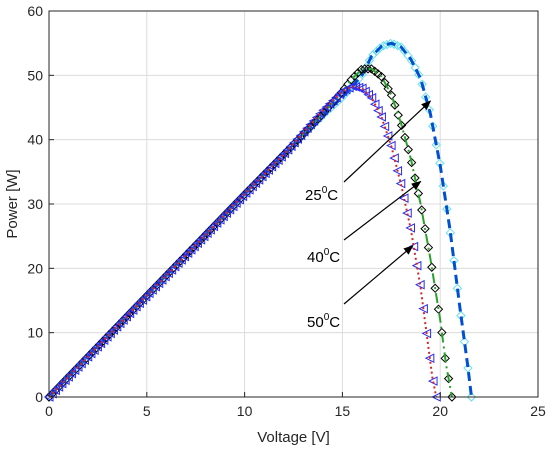  I want to click on y-tick-label: 20, so click(35, 268).